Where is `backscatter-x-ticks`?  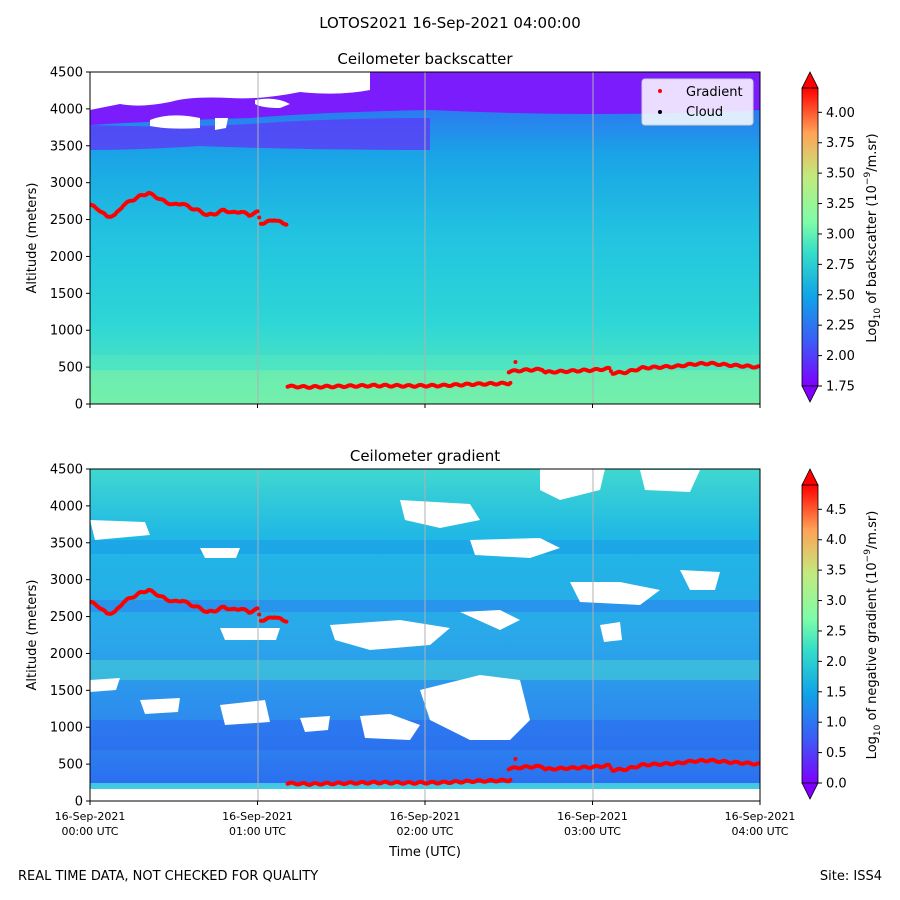 backscatter-x-ticks is located at coordinates (425, 406).